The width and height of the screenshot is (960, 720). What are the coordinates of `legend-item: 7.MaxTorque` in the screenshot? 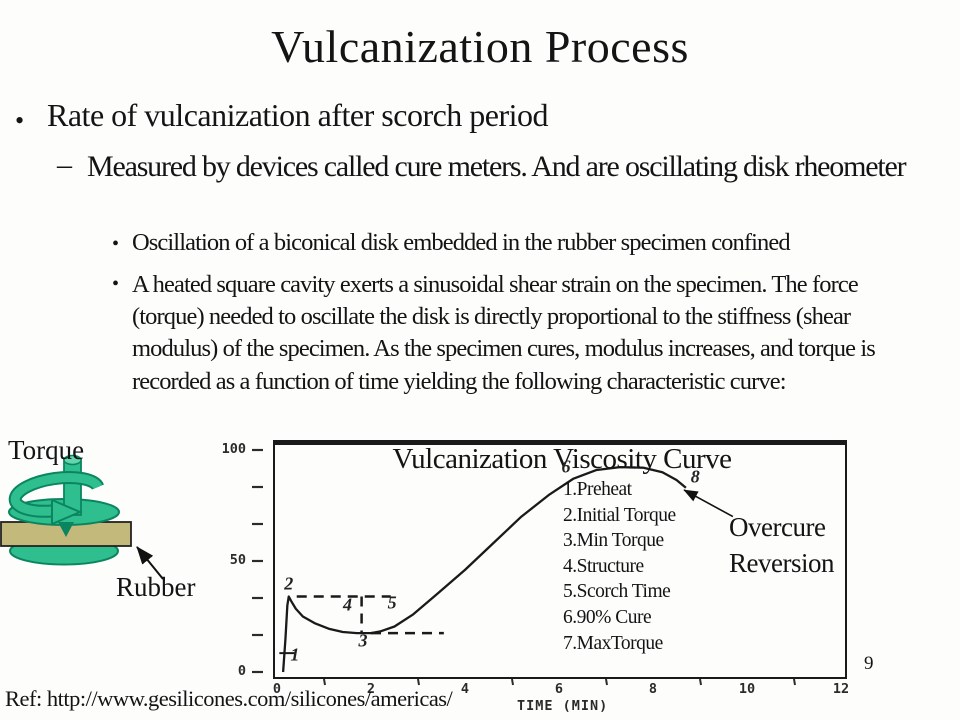 It's located at (613, 643).